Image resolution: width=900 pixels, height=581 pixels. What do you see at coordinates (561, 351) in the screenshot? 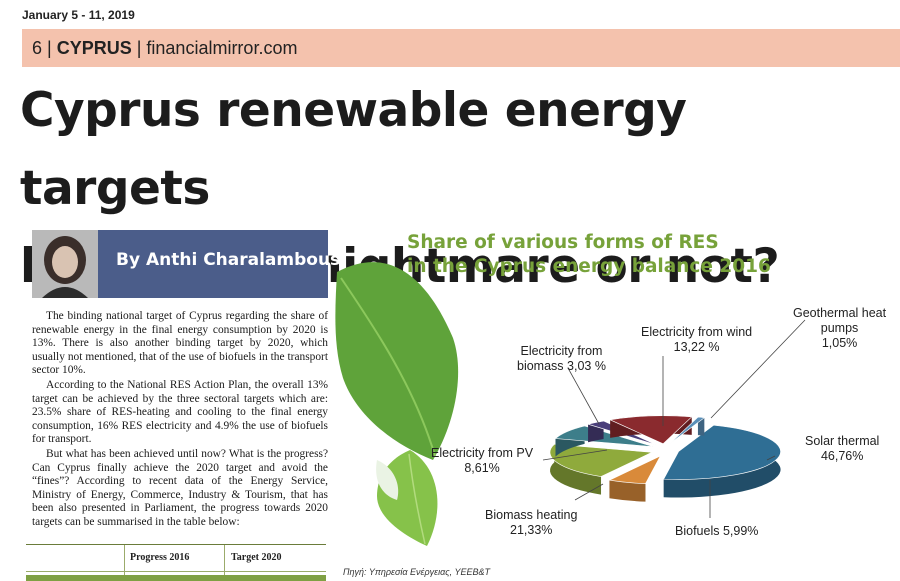
I see `series-name: Electricity from` at bounding box center [561, 351].